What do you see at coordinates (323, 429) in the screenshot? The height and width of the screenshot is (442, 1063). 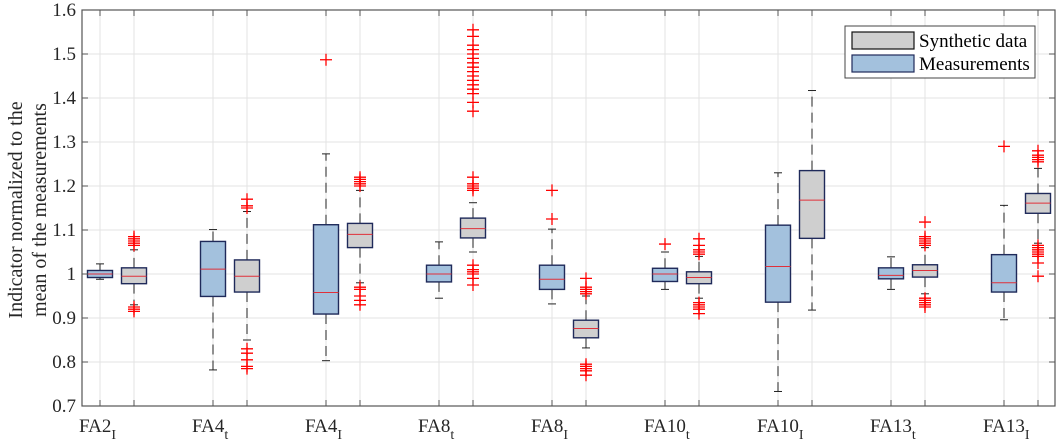 I see `x-tick-label: FA4I` at bounding box center [323, 429].